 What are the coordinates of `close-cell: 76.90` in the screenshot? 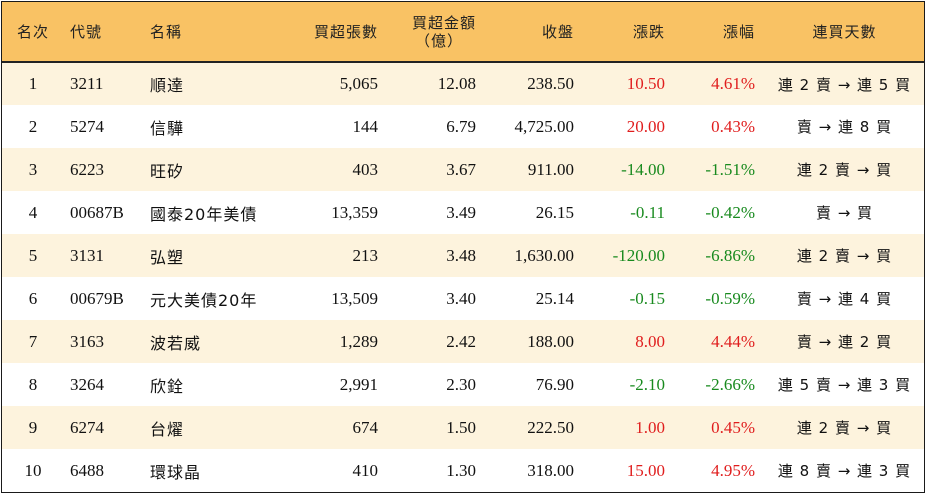 It's located at (535, 384).